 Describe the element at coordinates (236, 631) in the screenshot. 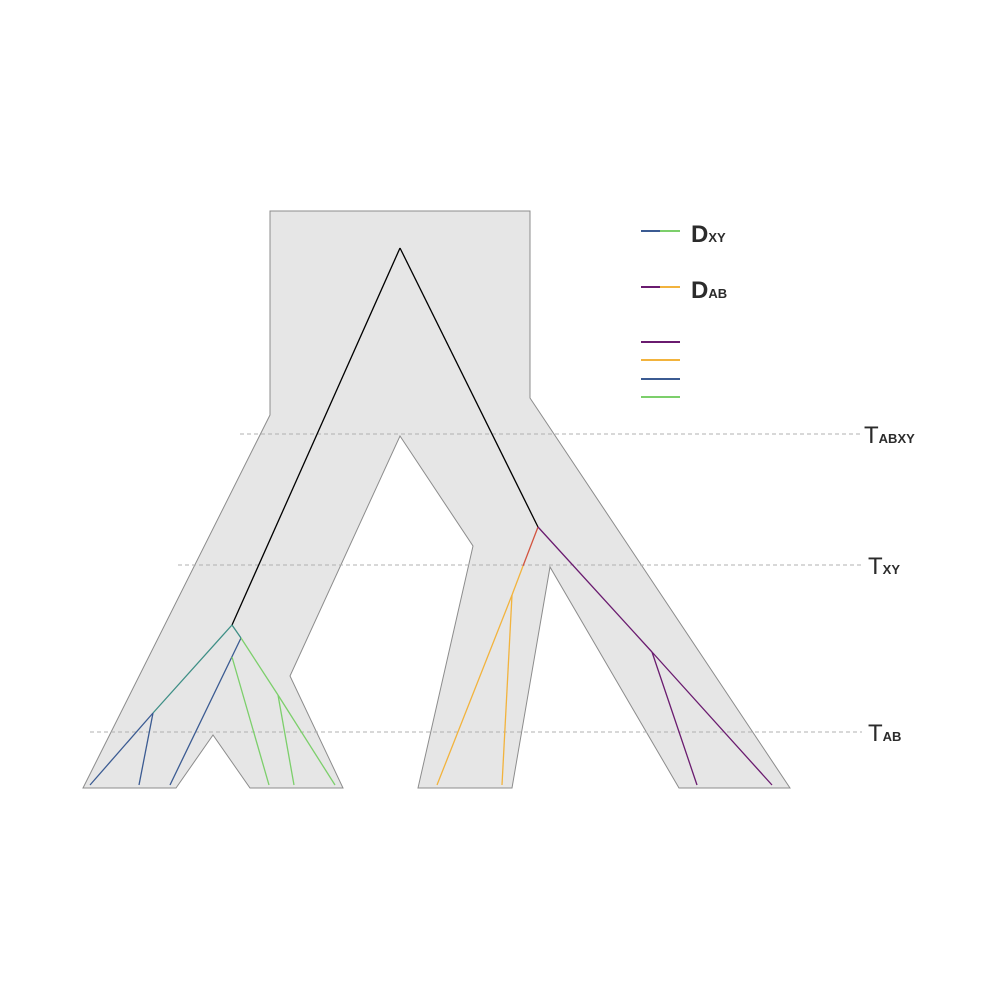

I see `branch-mixed-xy-right` at that location.